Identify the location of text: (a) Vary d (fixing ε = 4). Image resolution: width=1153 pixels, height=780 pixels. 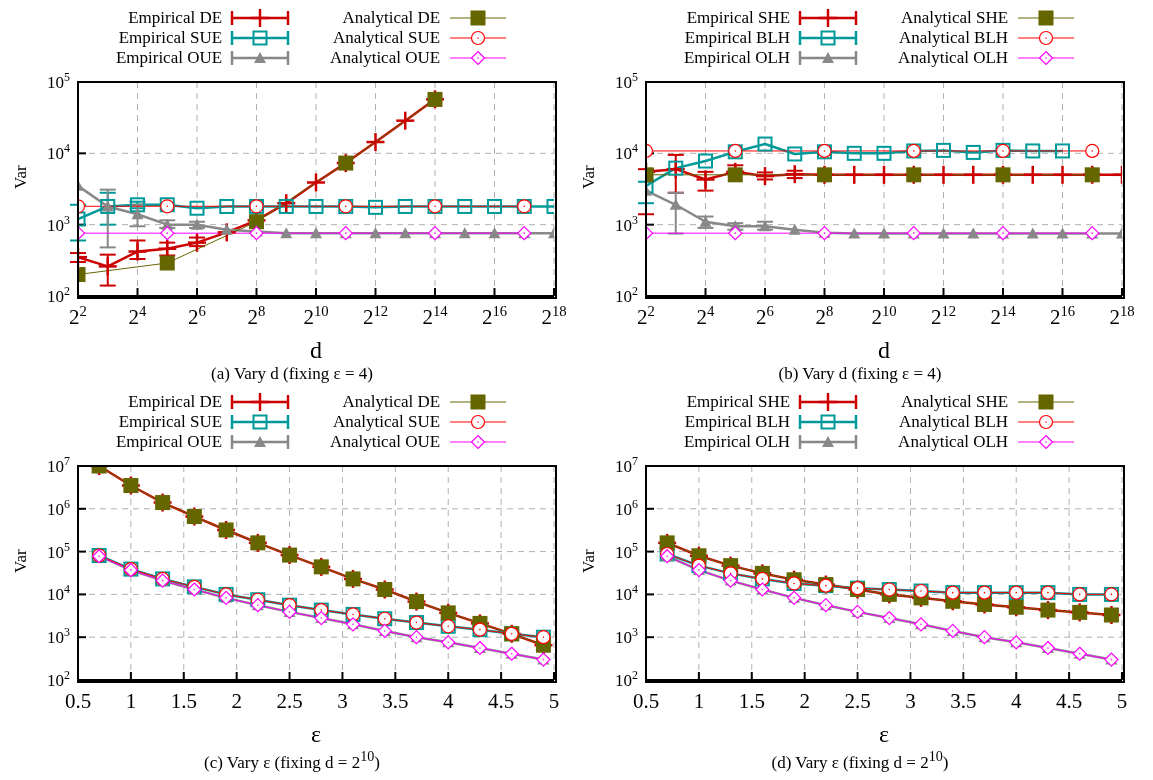
(292, 373).